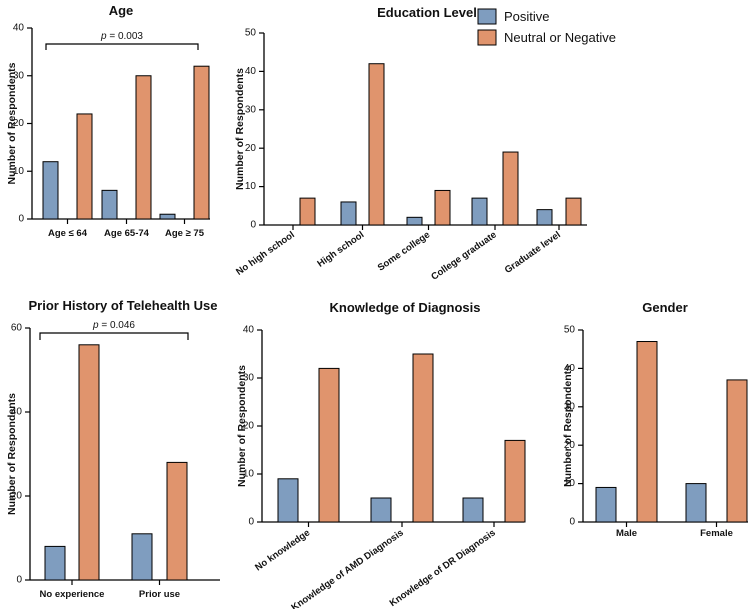  I want to click on x-tick-label-knowledge-of-dr-diagnosis: Knowledge of DR Diagnosis, so click(443, 568).